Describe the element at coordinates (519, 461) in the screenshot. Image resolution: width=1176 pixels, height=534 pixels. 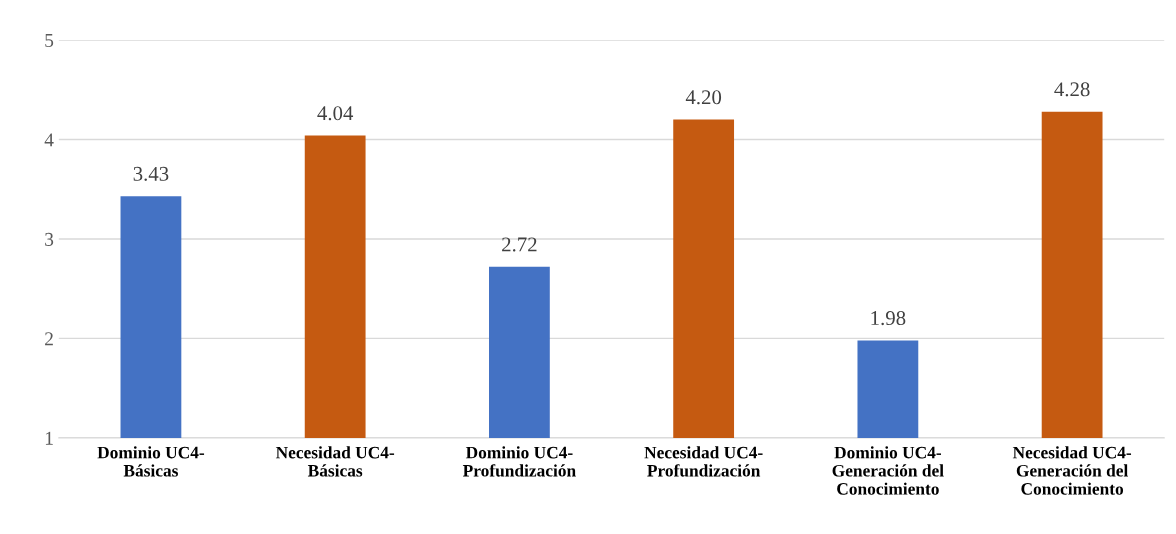
I see `x-tick-label: Dominio UC4- Profundización` at that location.